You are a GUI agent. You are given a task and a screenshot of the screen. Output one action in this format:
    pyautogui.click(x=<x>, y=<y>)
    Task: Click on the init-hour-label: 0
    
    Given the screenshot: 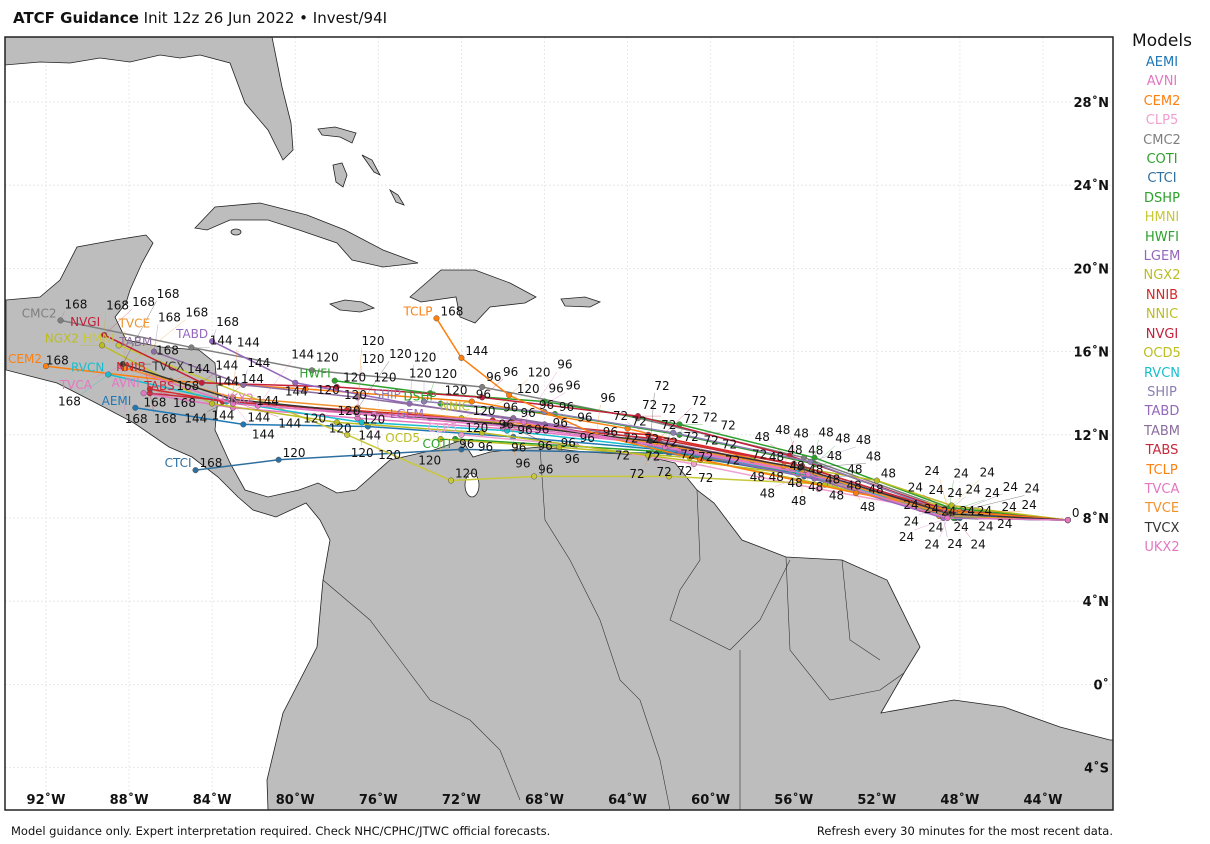 What is the action you would take?
    pyautogui.click(x=1076, y=513)
    